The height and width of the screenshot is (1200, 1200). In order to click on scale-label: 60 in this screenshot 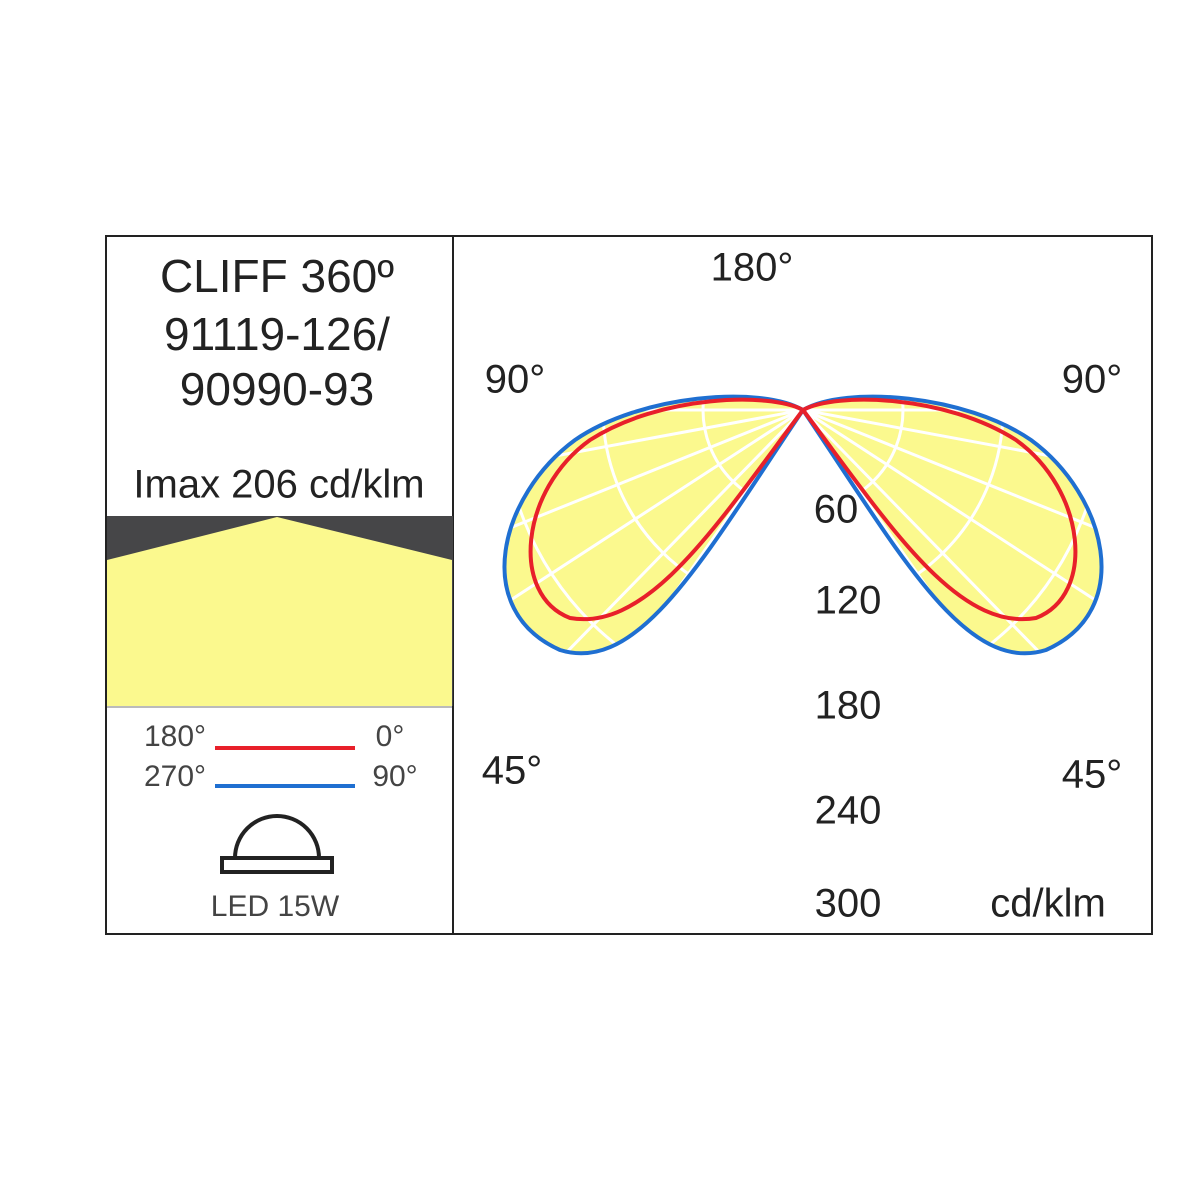, I will do `click(836, 510)`.